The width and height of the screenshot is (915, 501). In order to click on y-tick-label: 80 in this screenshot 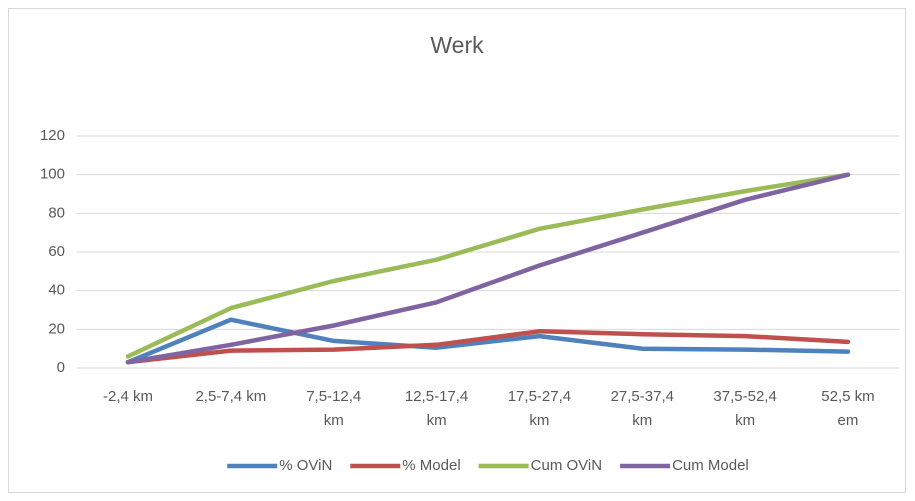, I will do `click(56, 212)`.